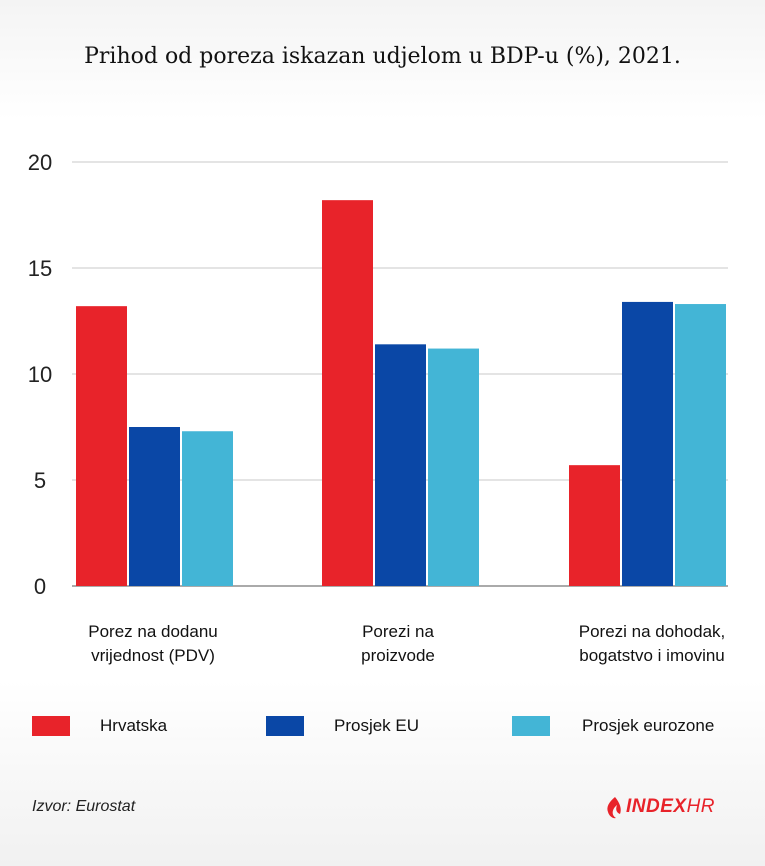 This screenshot has height=866, width=765. I want to click on y-tick-label: 20, so click(40, 162).